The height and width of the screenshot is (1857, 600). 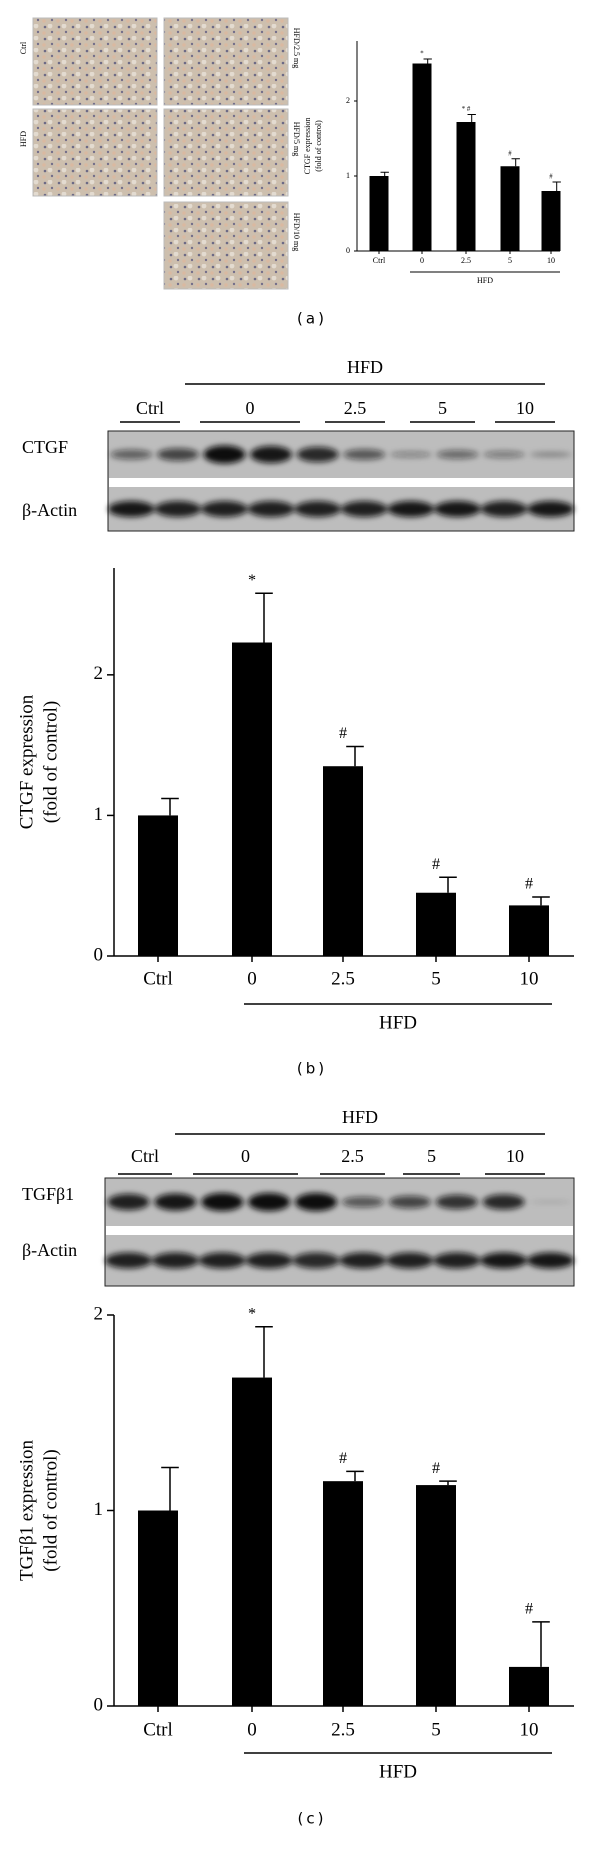 I want to click on y-axis-label: TGFβ1 expression, so click(x=26, y=1510).